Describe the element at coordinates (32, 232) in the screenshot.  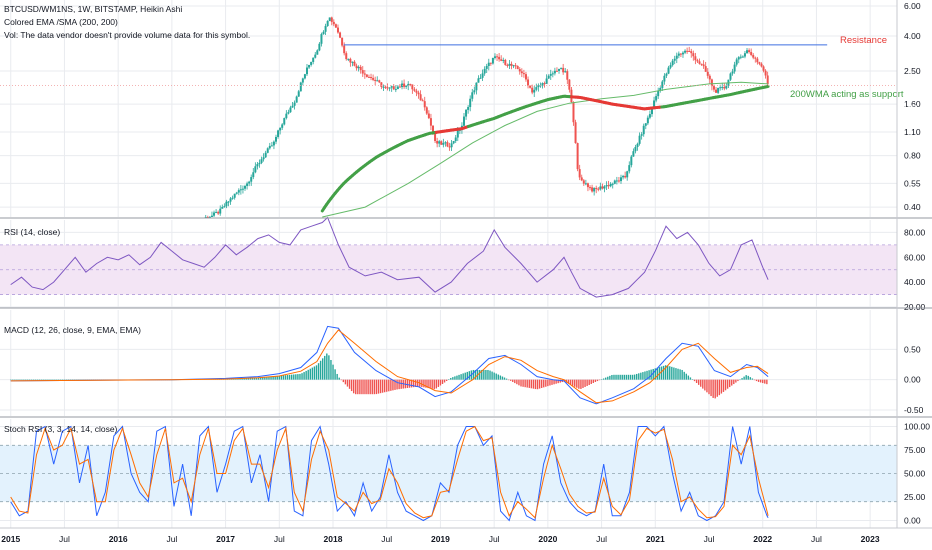
I see `rsi-title: RSI (14, close)` at that location.